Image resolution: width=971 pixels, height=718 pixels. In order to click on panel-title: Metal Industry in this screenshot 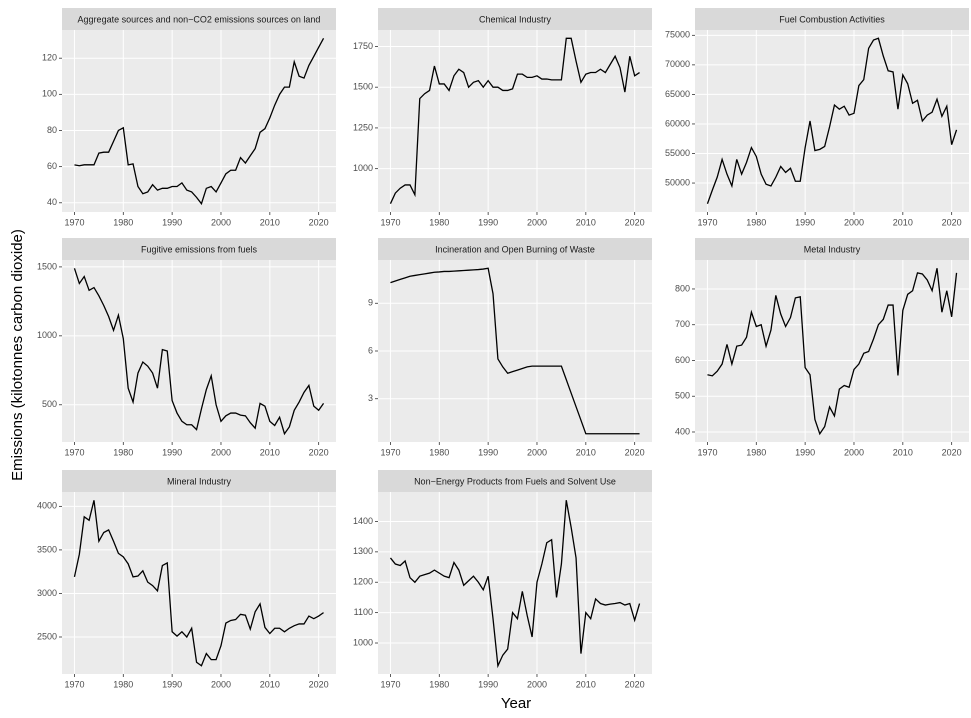, I will do `click(832, 249)`.